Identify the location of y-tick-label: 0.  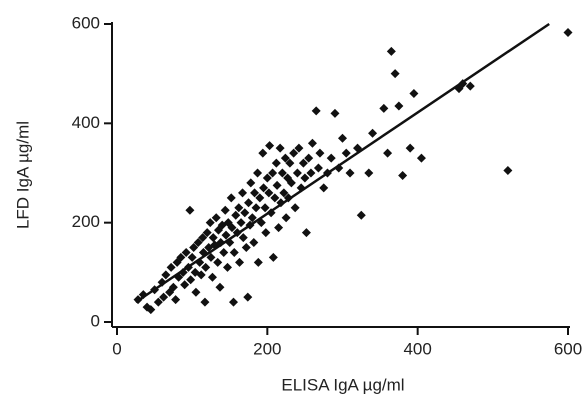
(95, 320).